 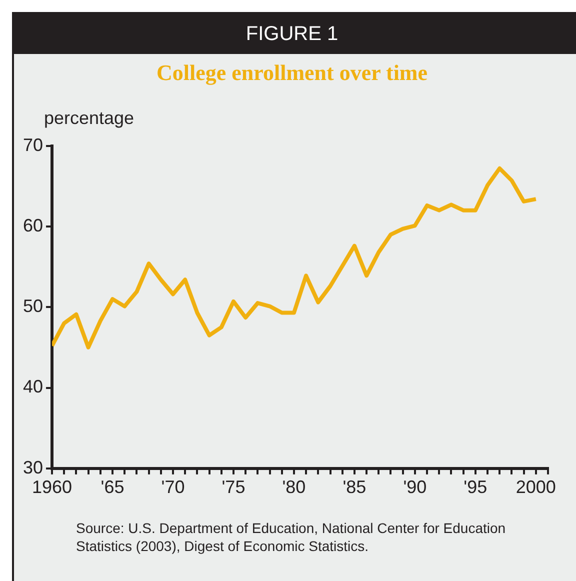 I want to click on caption: FIGURE 1, so click(x=295, y=34).